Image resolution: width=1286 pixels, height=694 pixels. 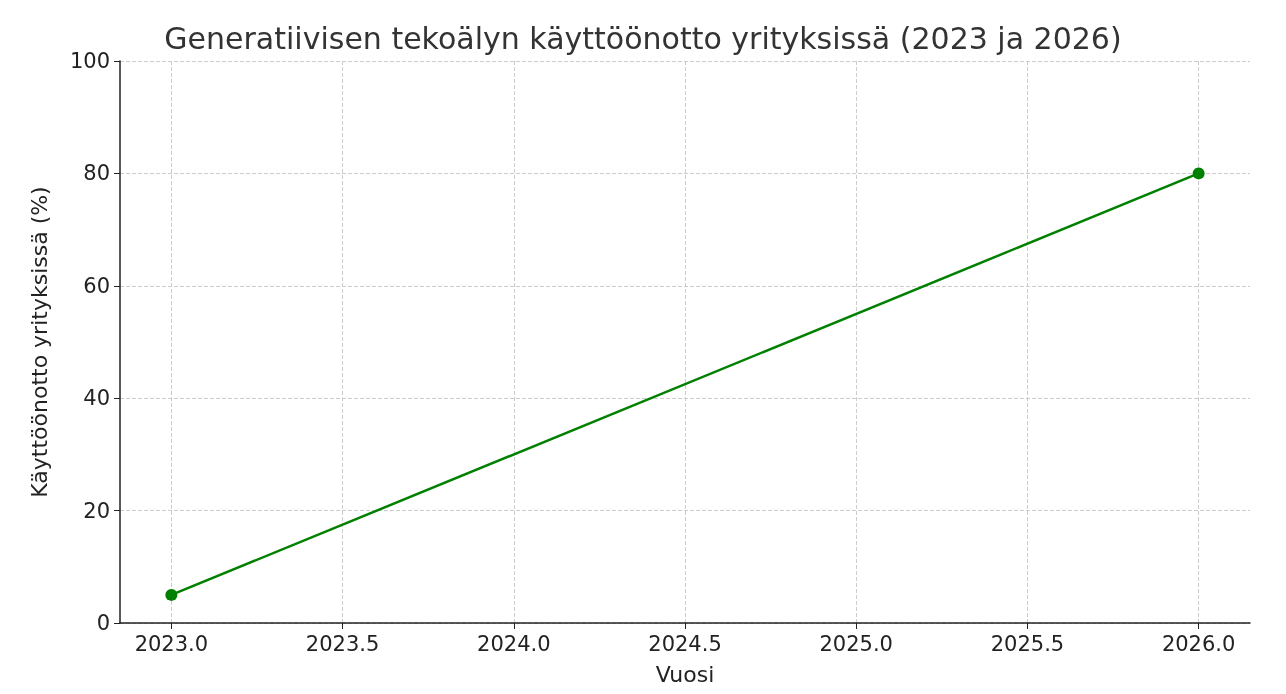 I want to click on chart-title: Generatiivisen tekoälyn käyttöönotto yrityksissä (2023 ja 2026), so click(x=643, y=38).